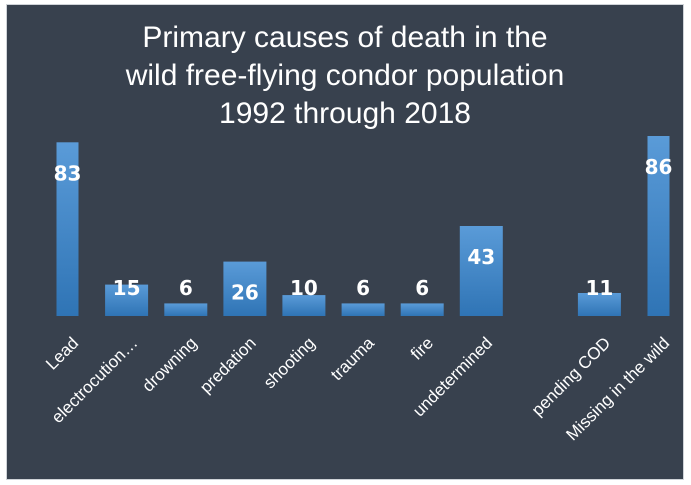 The height and width of the screenshot is (485, 691). Describe the element at coordinates (481, 271) in the screenshot. I see `bar-undetermined` at that location.